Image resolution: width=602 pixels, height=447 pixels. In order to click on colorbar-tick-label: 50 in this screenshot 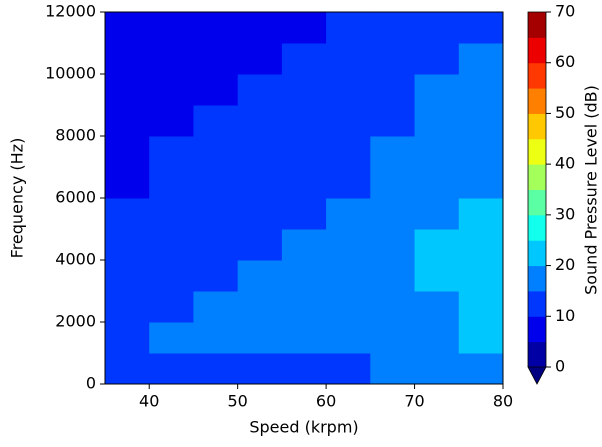, I will do `click(565, 112)`.